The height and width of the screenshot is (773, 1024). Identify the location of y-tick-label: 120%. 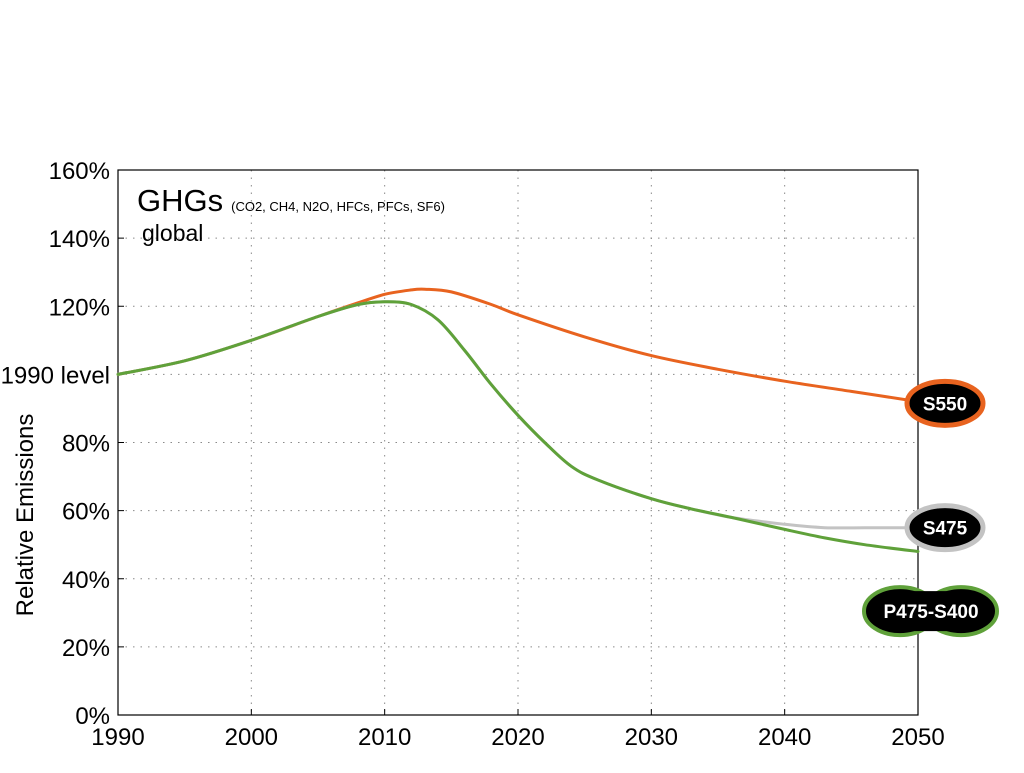
(79, 307).